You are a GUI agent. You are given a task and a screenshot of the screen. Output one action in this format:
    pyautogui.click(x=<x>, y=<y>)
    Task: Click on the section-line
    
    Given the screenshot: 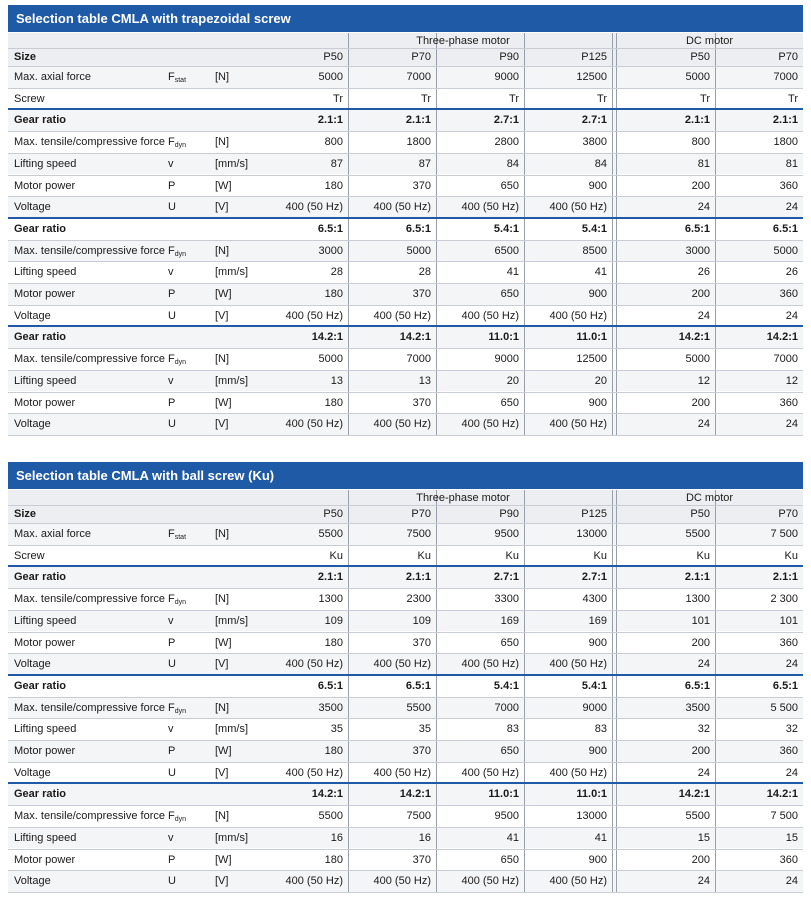 What is the action you would take?
    pyautogui.click(x=405, y=109)
    